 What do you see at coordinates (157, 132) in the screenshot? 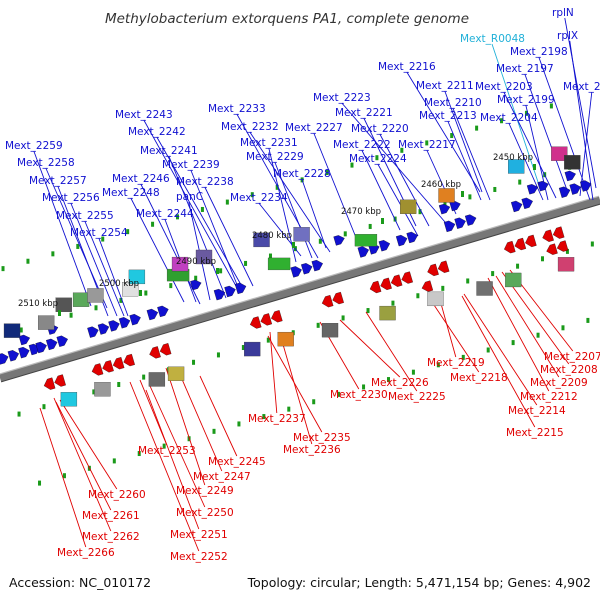
I see `gene-label-forward: Mext_2242` at bounding box center [157, 132].